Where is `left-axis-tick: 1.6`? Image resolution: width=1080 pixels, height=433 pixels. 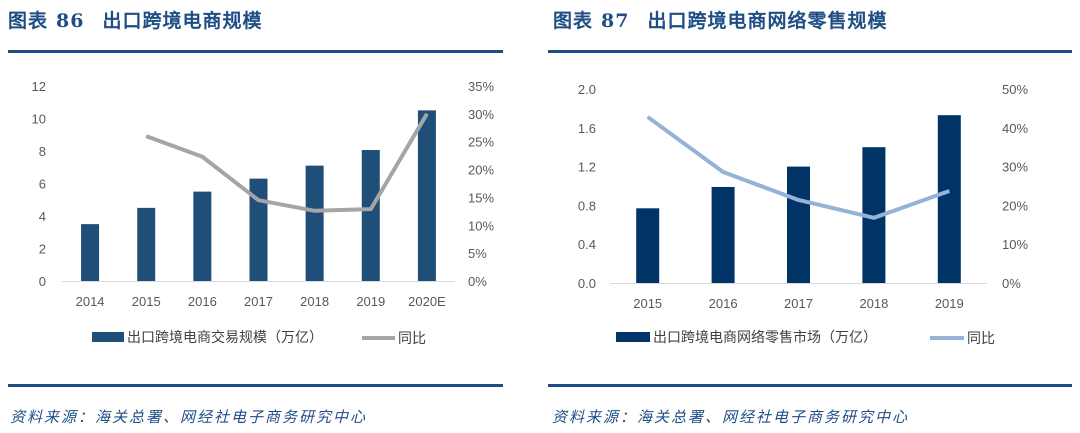
left-axis-tick: 1.6 is located at coordinates (587, 128).